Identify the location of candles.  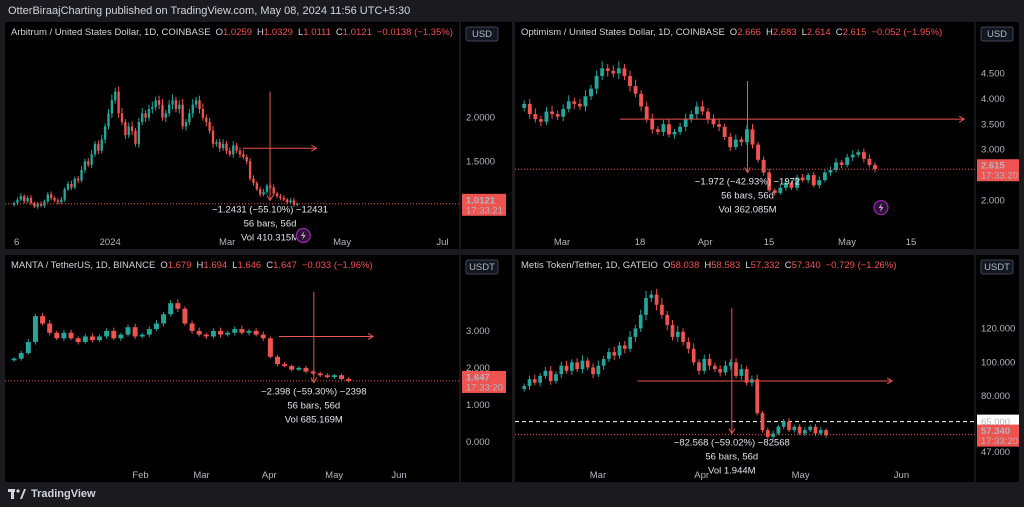
(675, 364).